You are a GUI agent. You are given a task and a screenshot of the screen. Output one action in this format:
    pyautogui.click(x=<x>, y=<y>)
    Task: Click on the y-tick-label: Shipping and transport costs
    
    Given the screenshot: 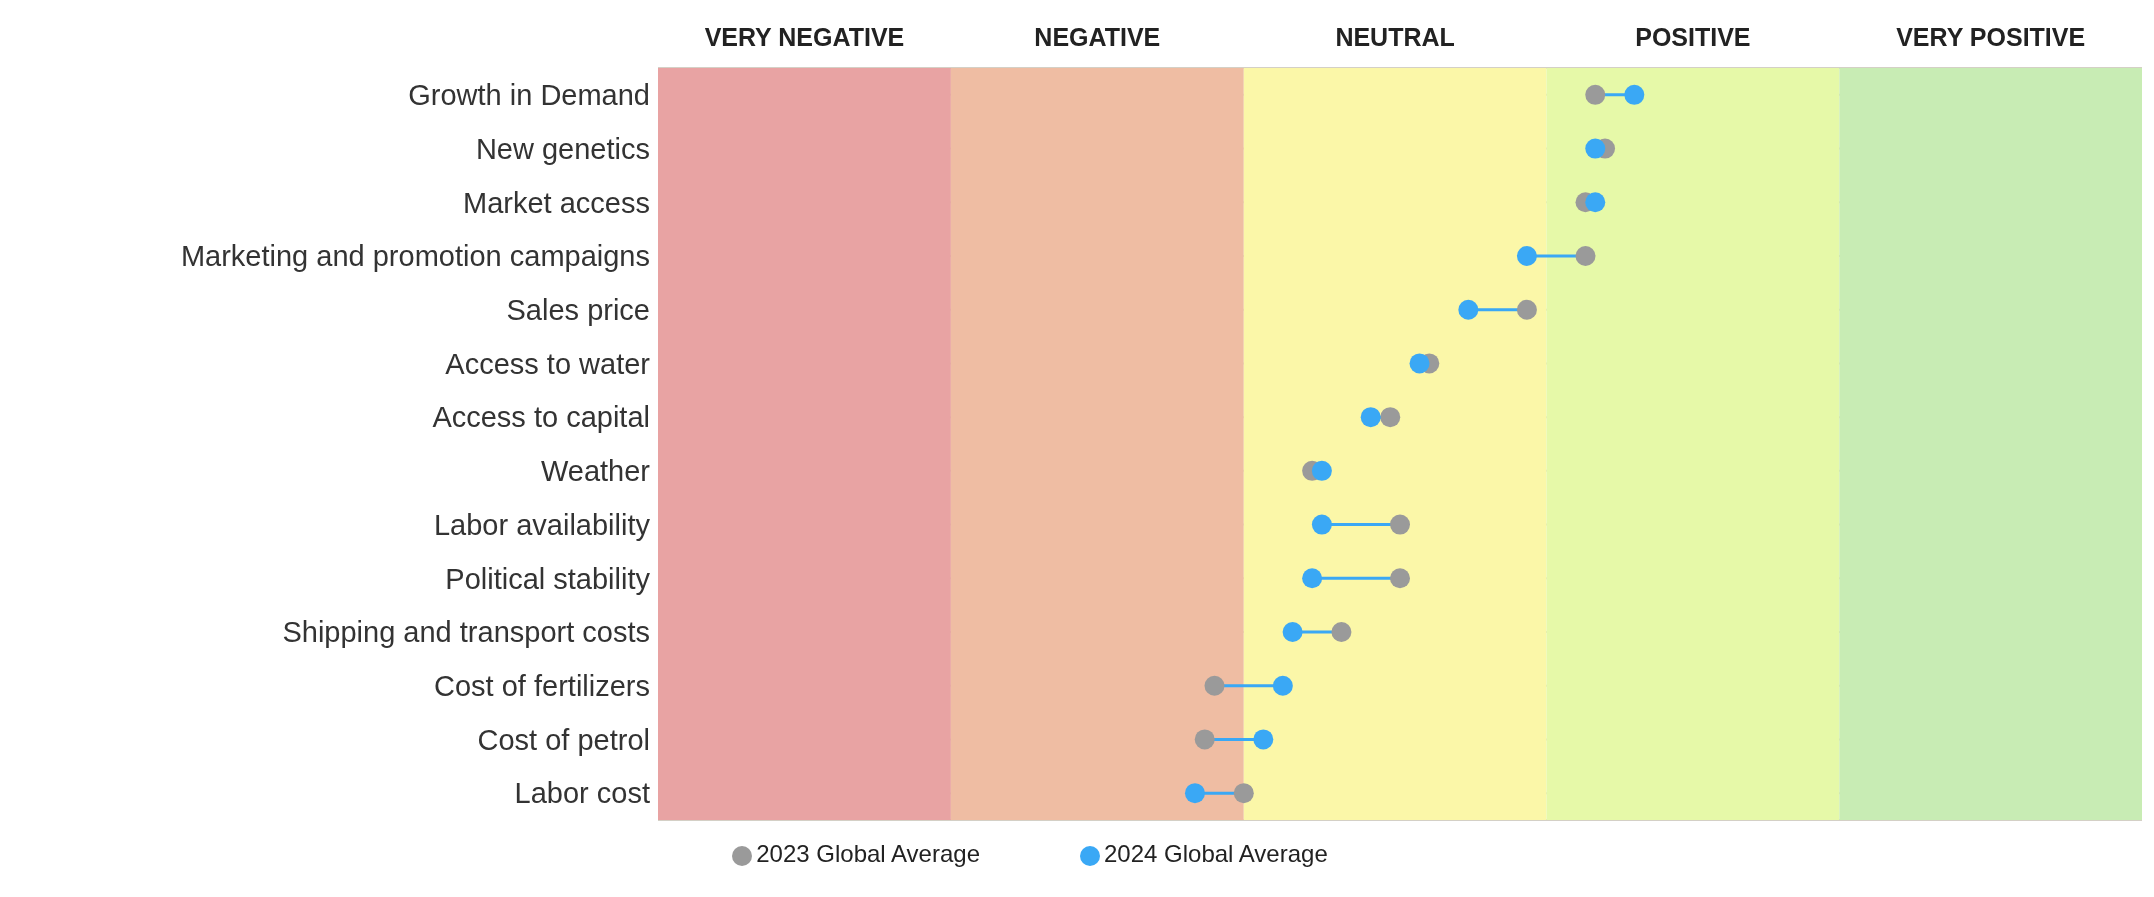 What is the action you would take?
    pyautogui.click(x=466, y=632)
    